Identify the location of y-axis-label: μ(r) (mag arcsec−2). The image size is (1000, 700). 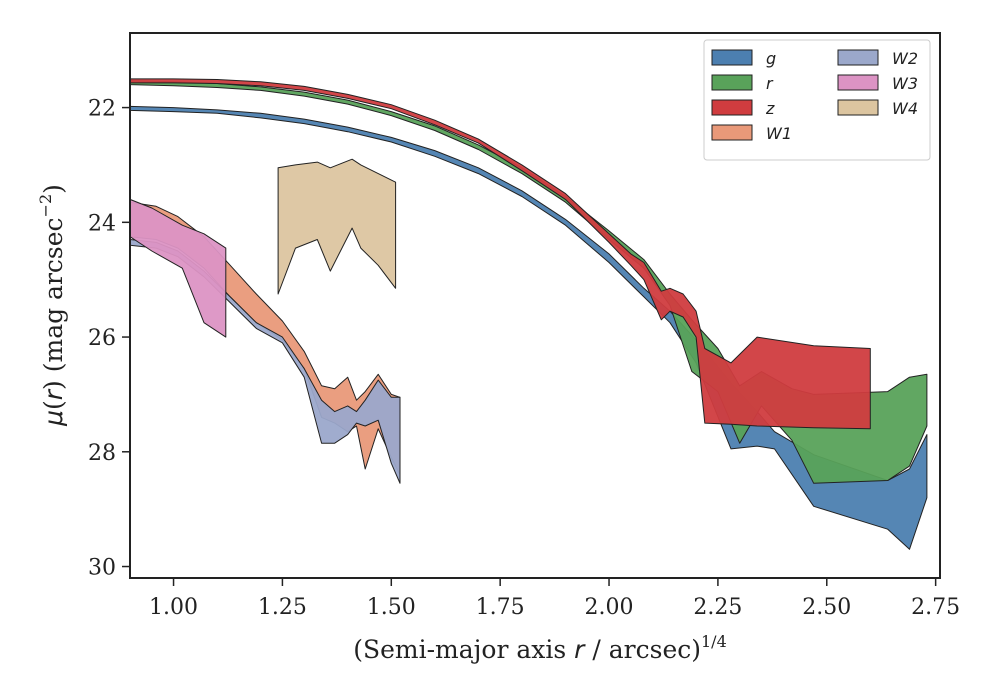
(52, 305).